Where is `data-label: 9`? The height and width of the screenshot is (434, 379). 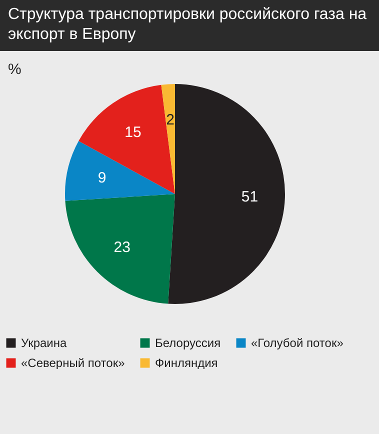
data-label: 9 is located at coordinates (102, 178).